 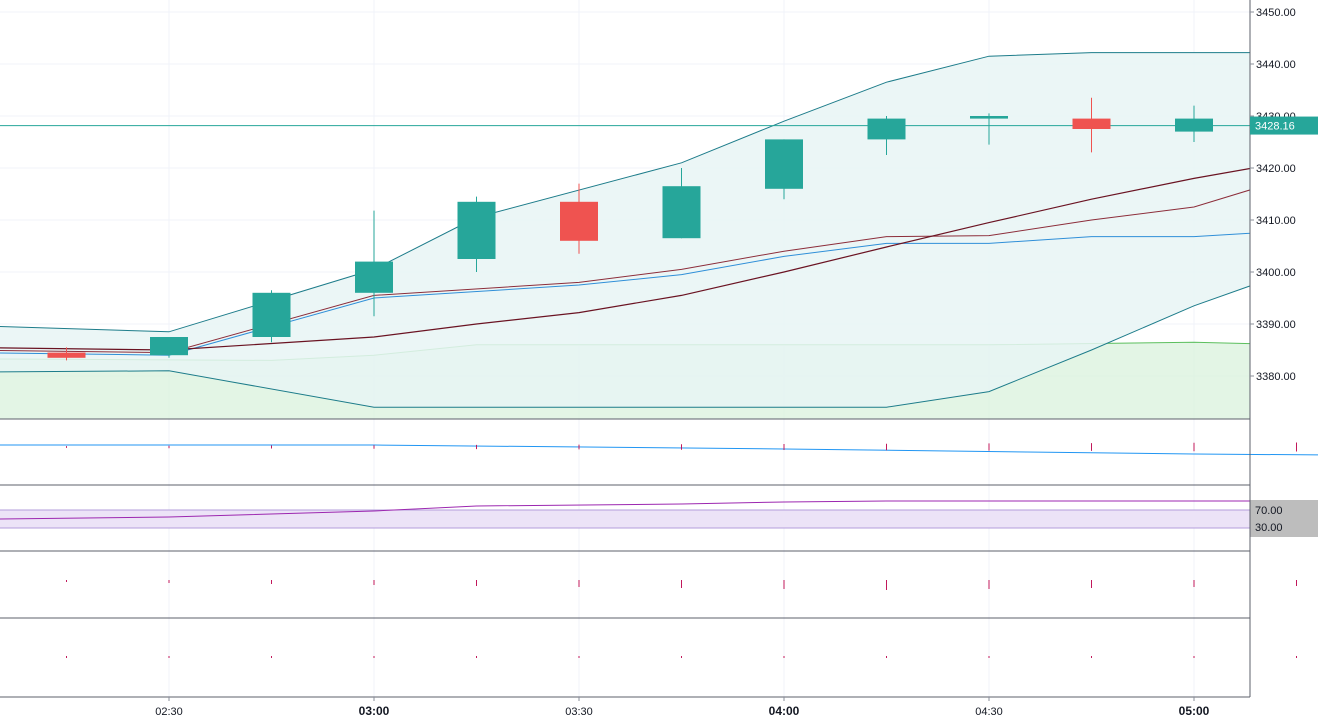 I want to click on x-tick-label: 04:30, so click(x=989, y=712).